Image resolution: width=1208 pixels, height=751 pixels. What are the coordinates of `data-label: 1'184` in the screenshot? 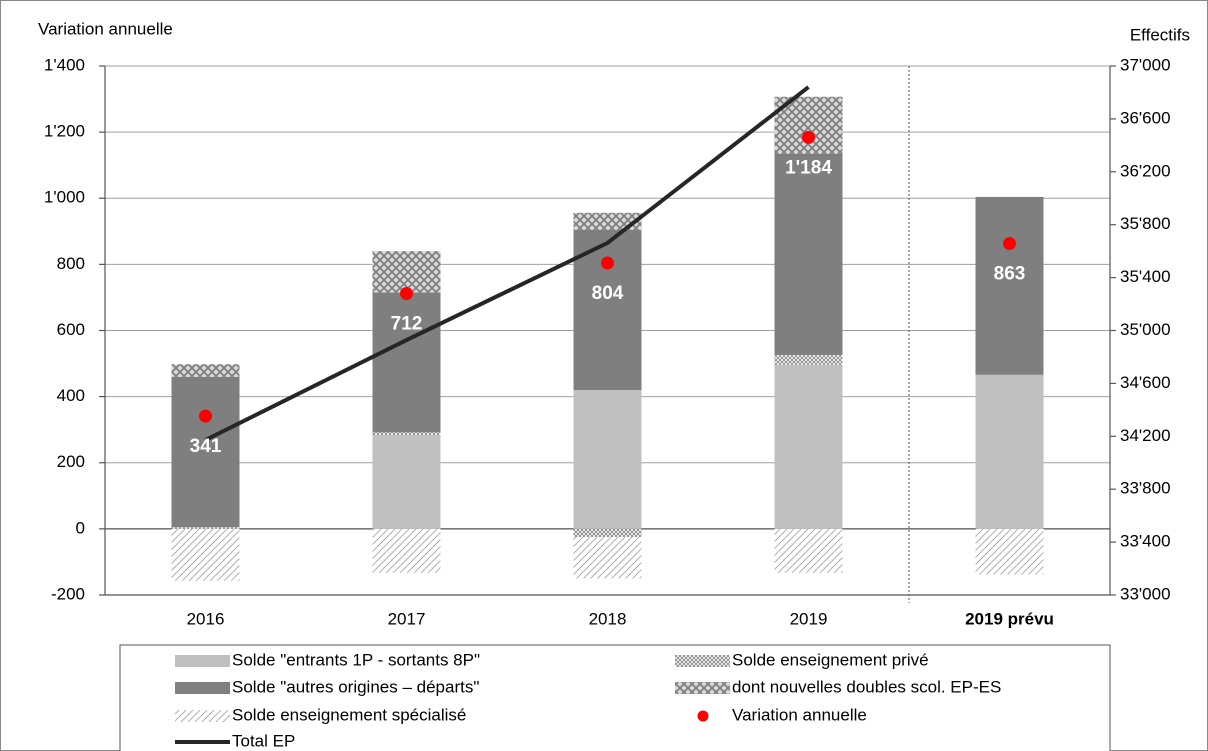 It's located at (808, 167).